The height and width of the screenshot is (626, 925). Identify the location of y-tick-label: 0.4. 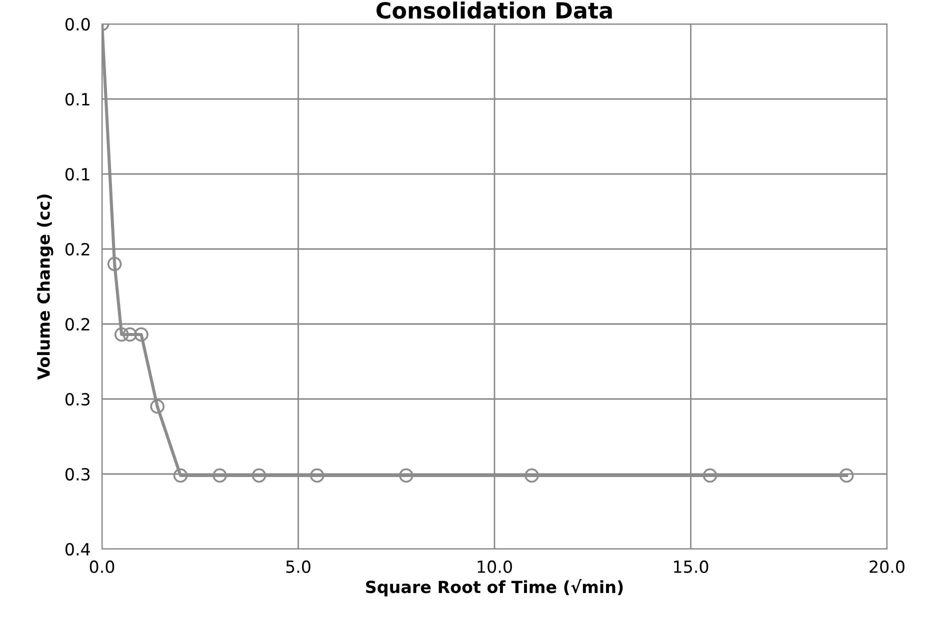
(77, 549).